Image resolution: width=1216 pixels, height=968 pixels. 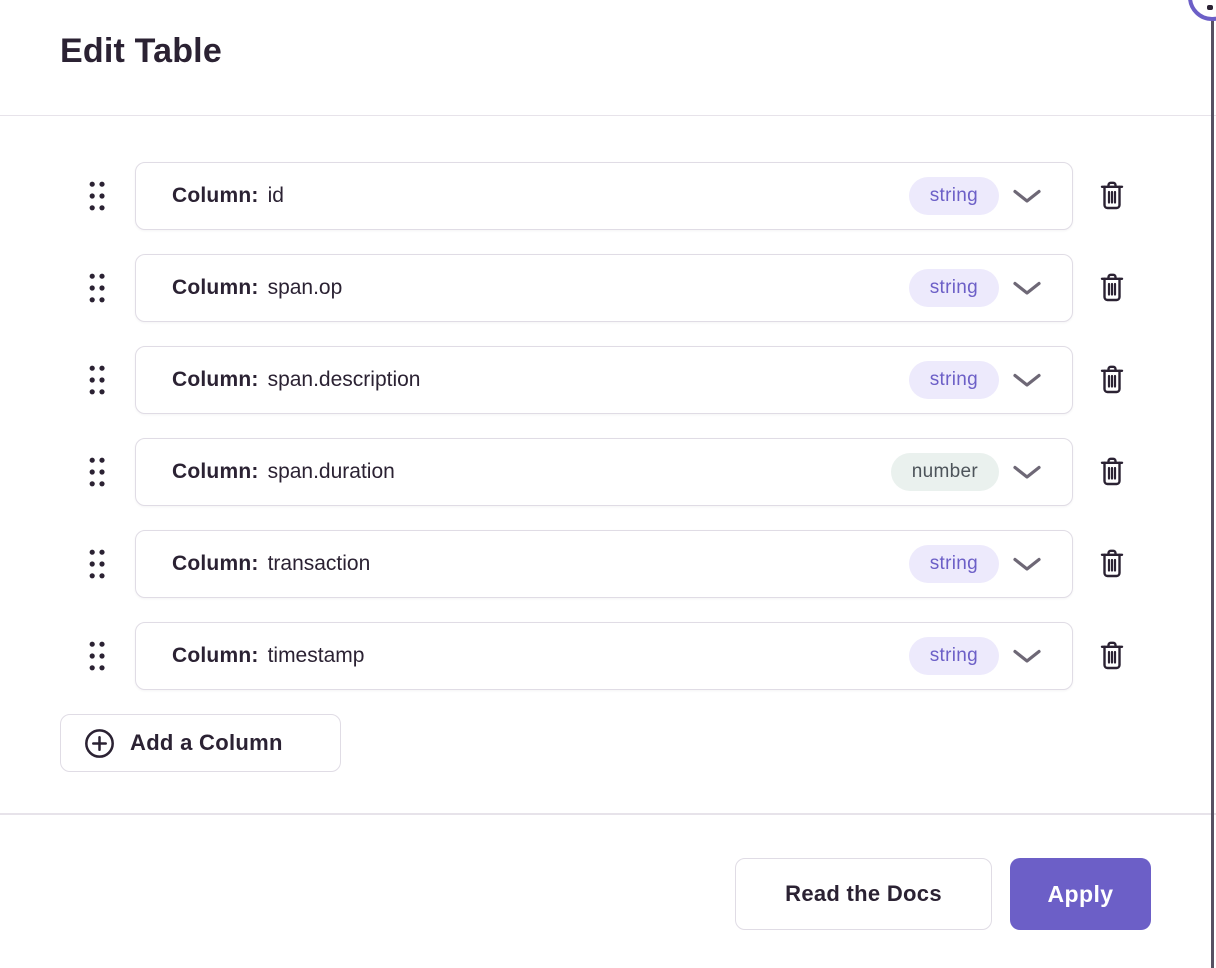 I want to click on column-row: Column: span.op string, so click(x=608, y=288).